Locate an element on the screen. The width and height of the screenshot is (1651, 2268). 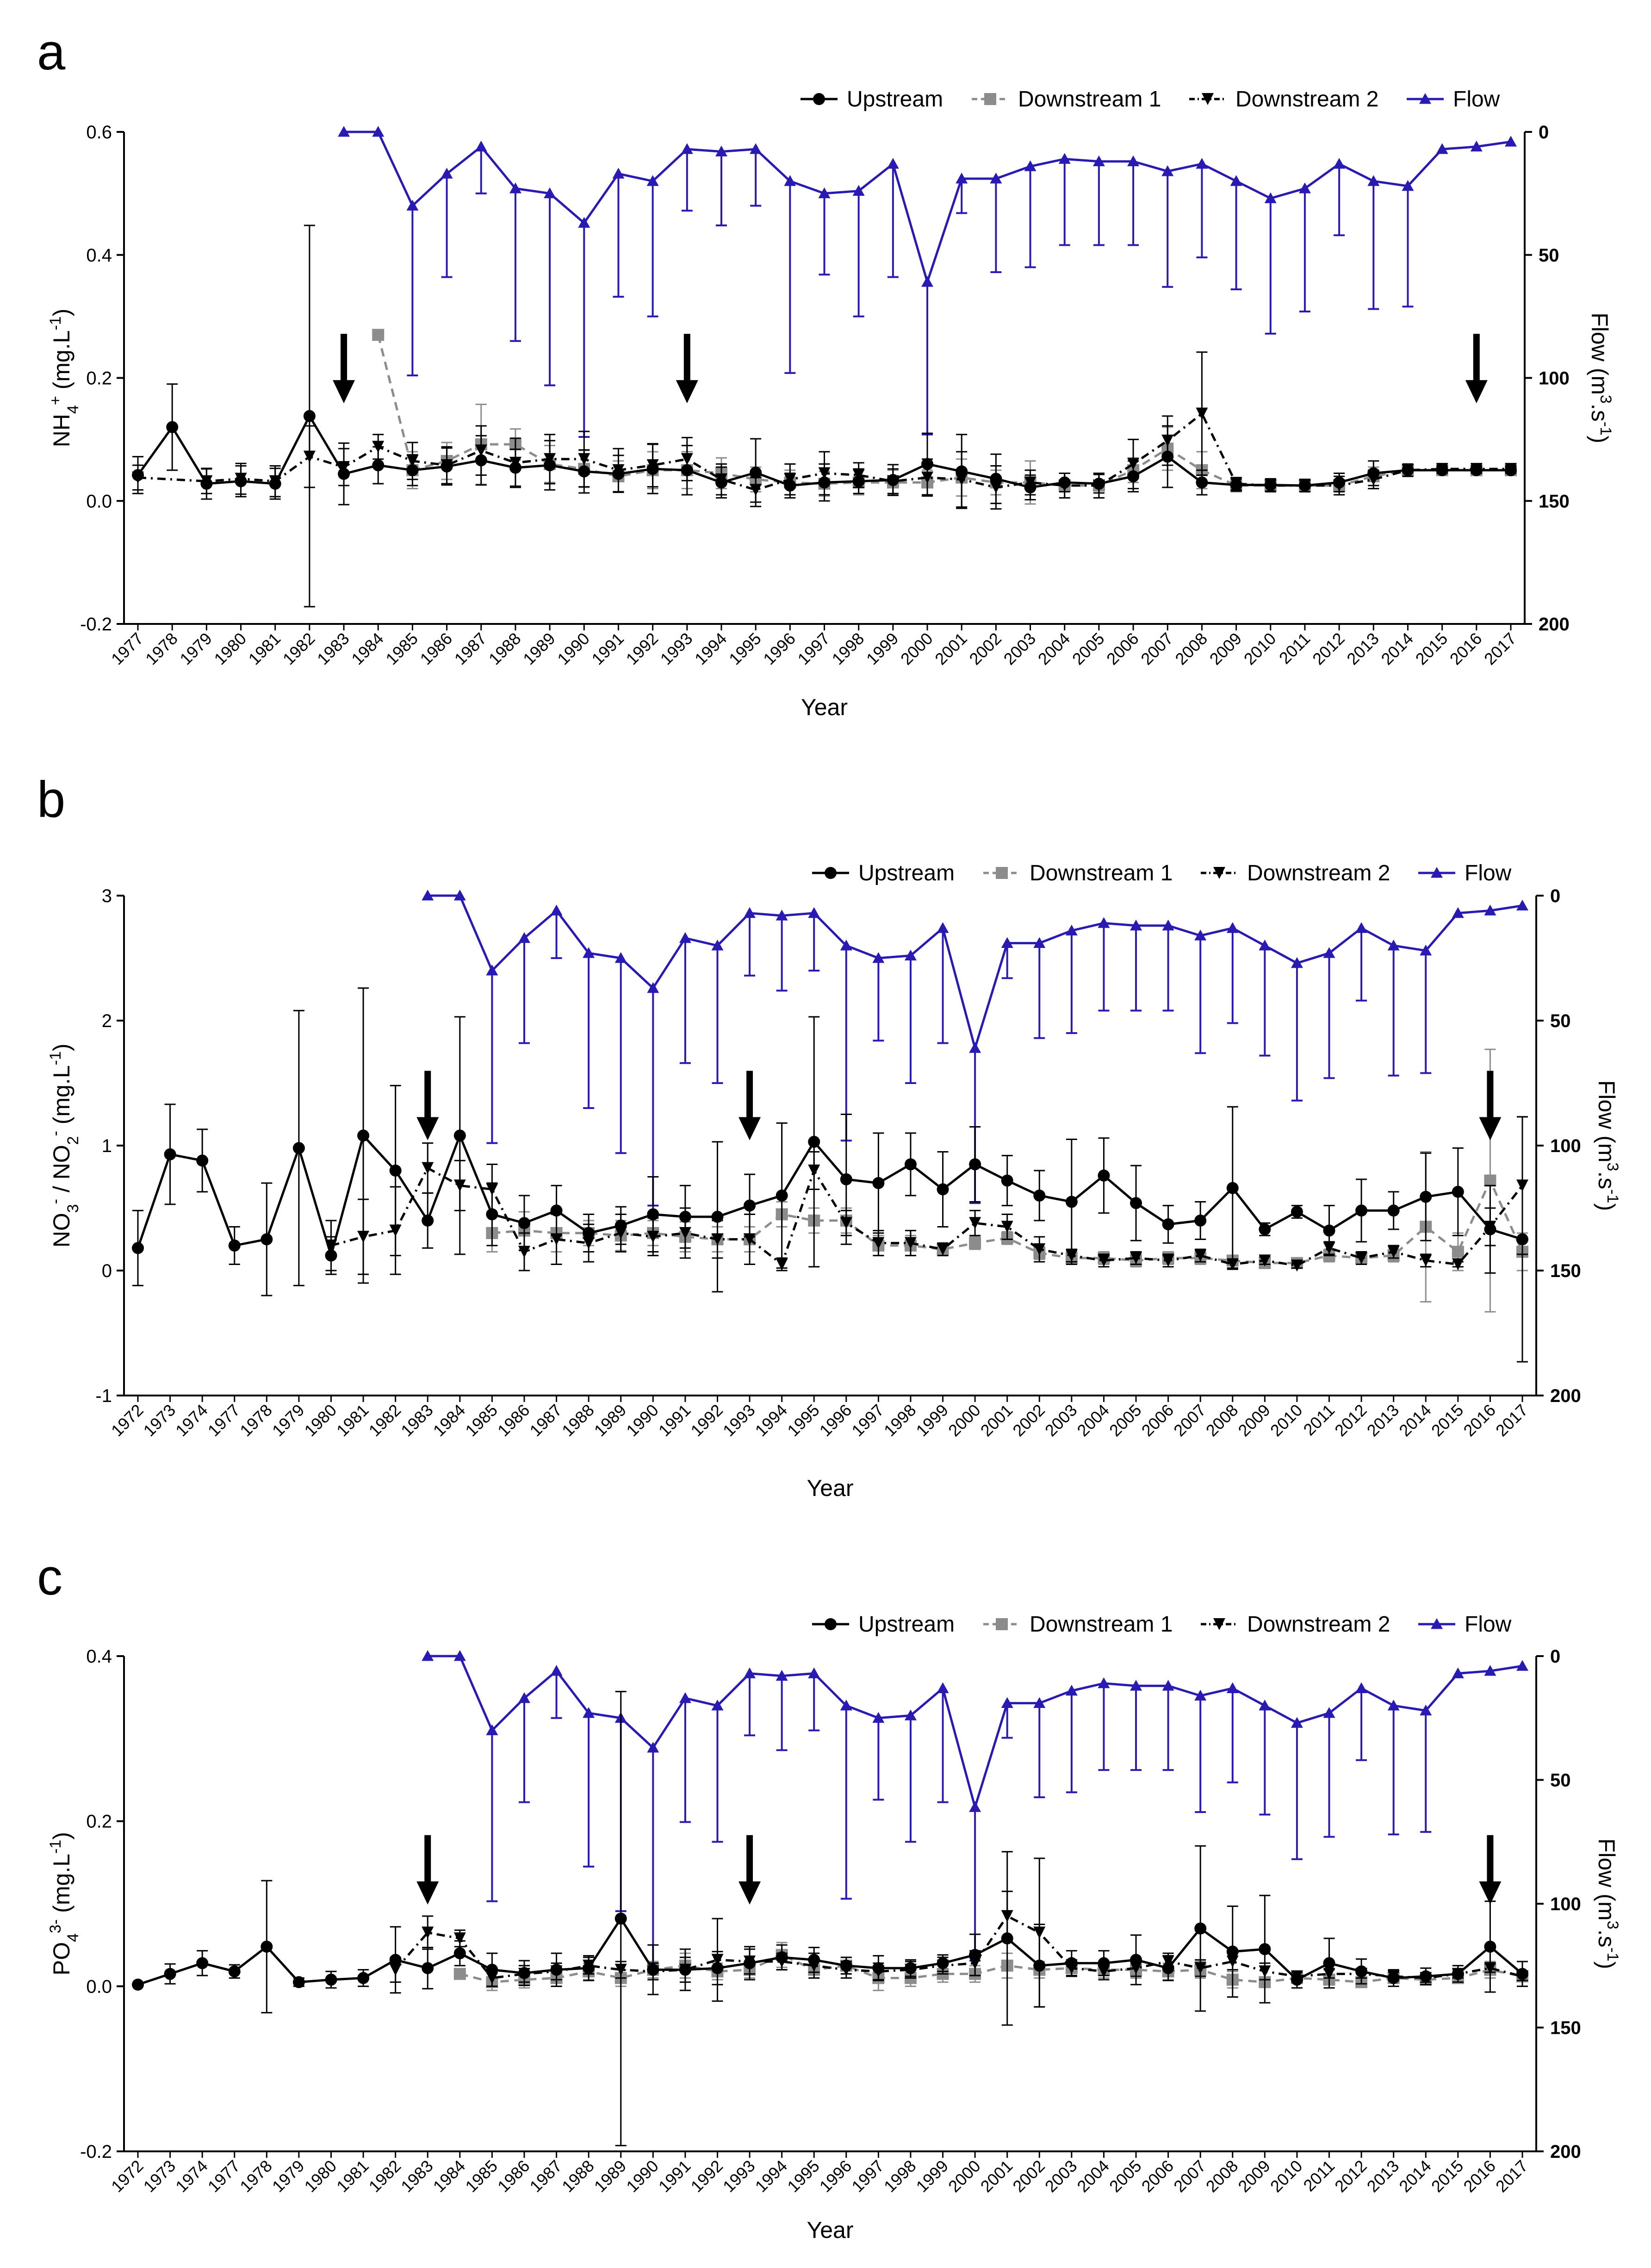
x-tick-label: 2010 is located at coordinates (1286, 1420).